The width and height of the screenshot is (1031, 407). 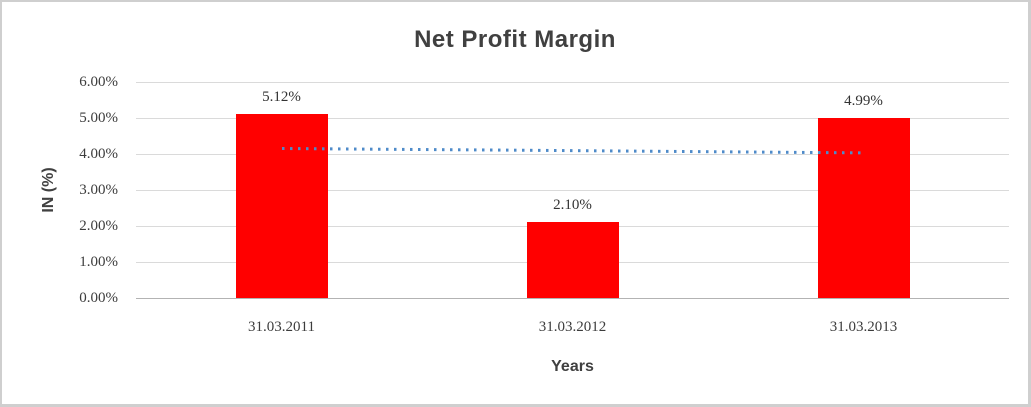 What do you see at coordinates (98, 226) in the screenshot?
I see `y-tick-label: 2.00%` at bounding box center [98, 226].